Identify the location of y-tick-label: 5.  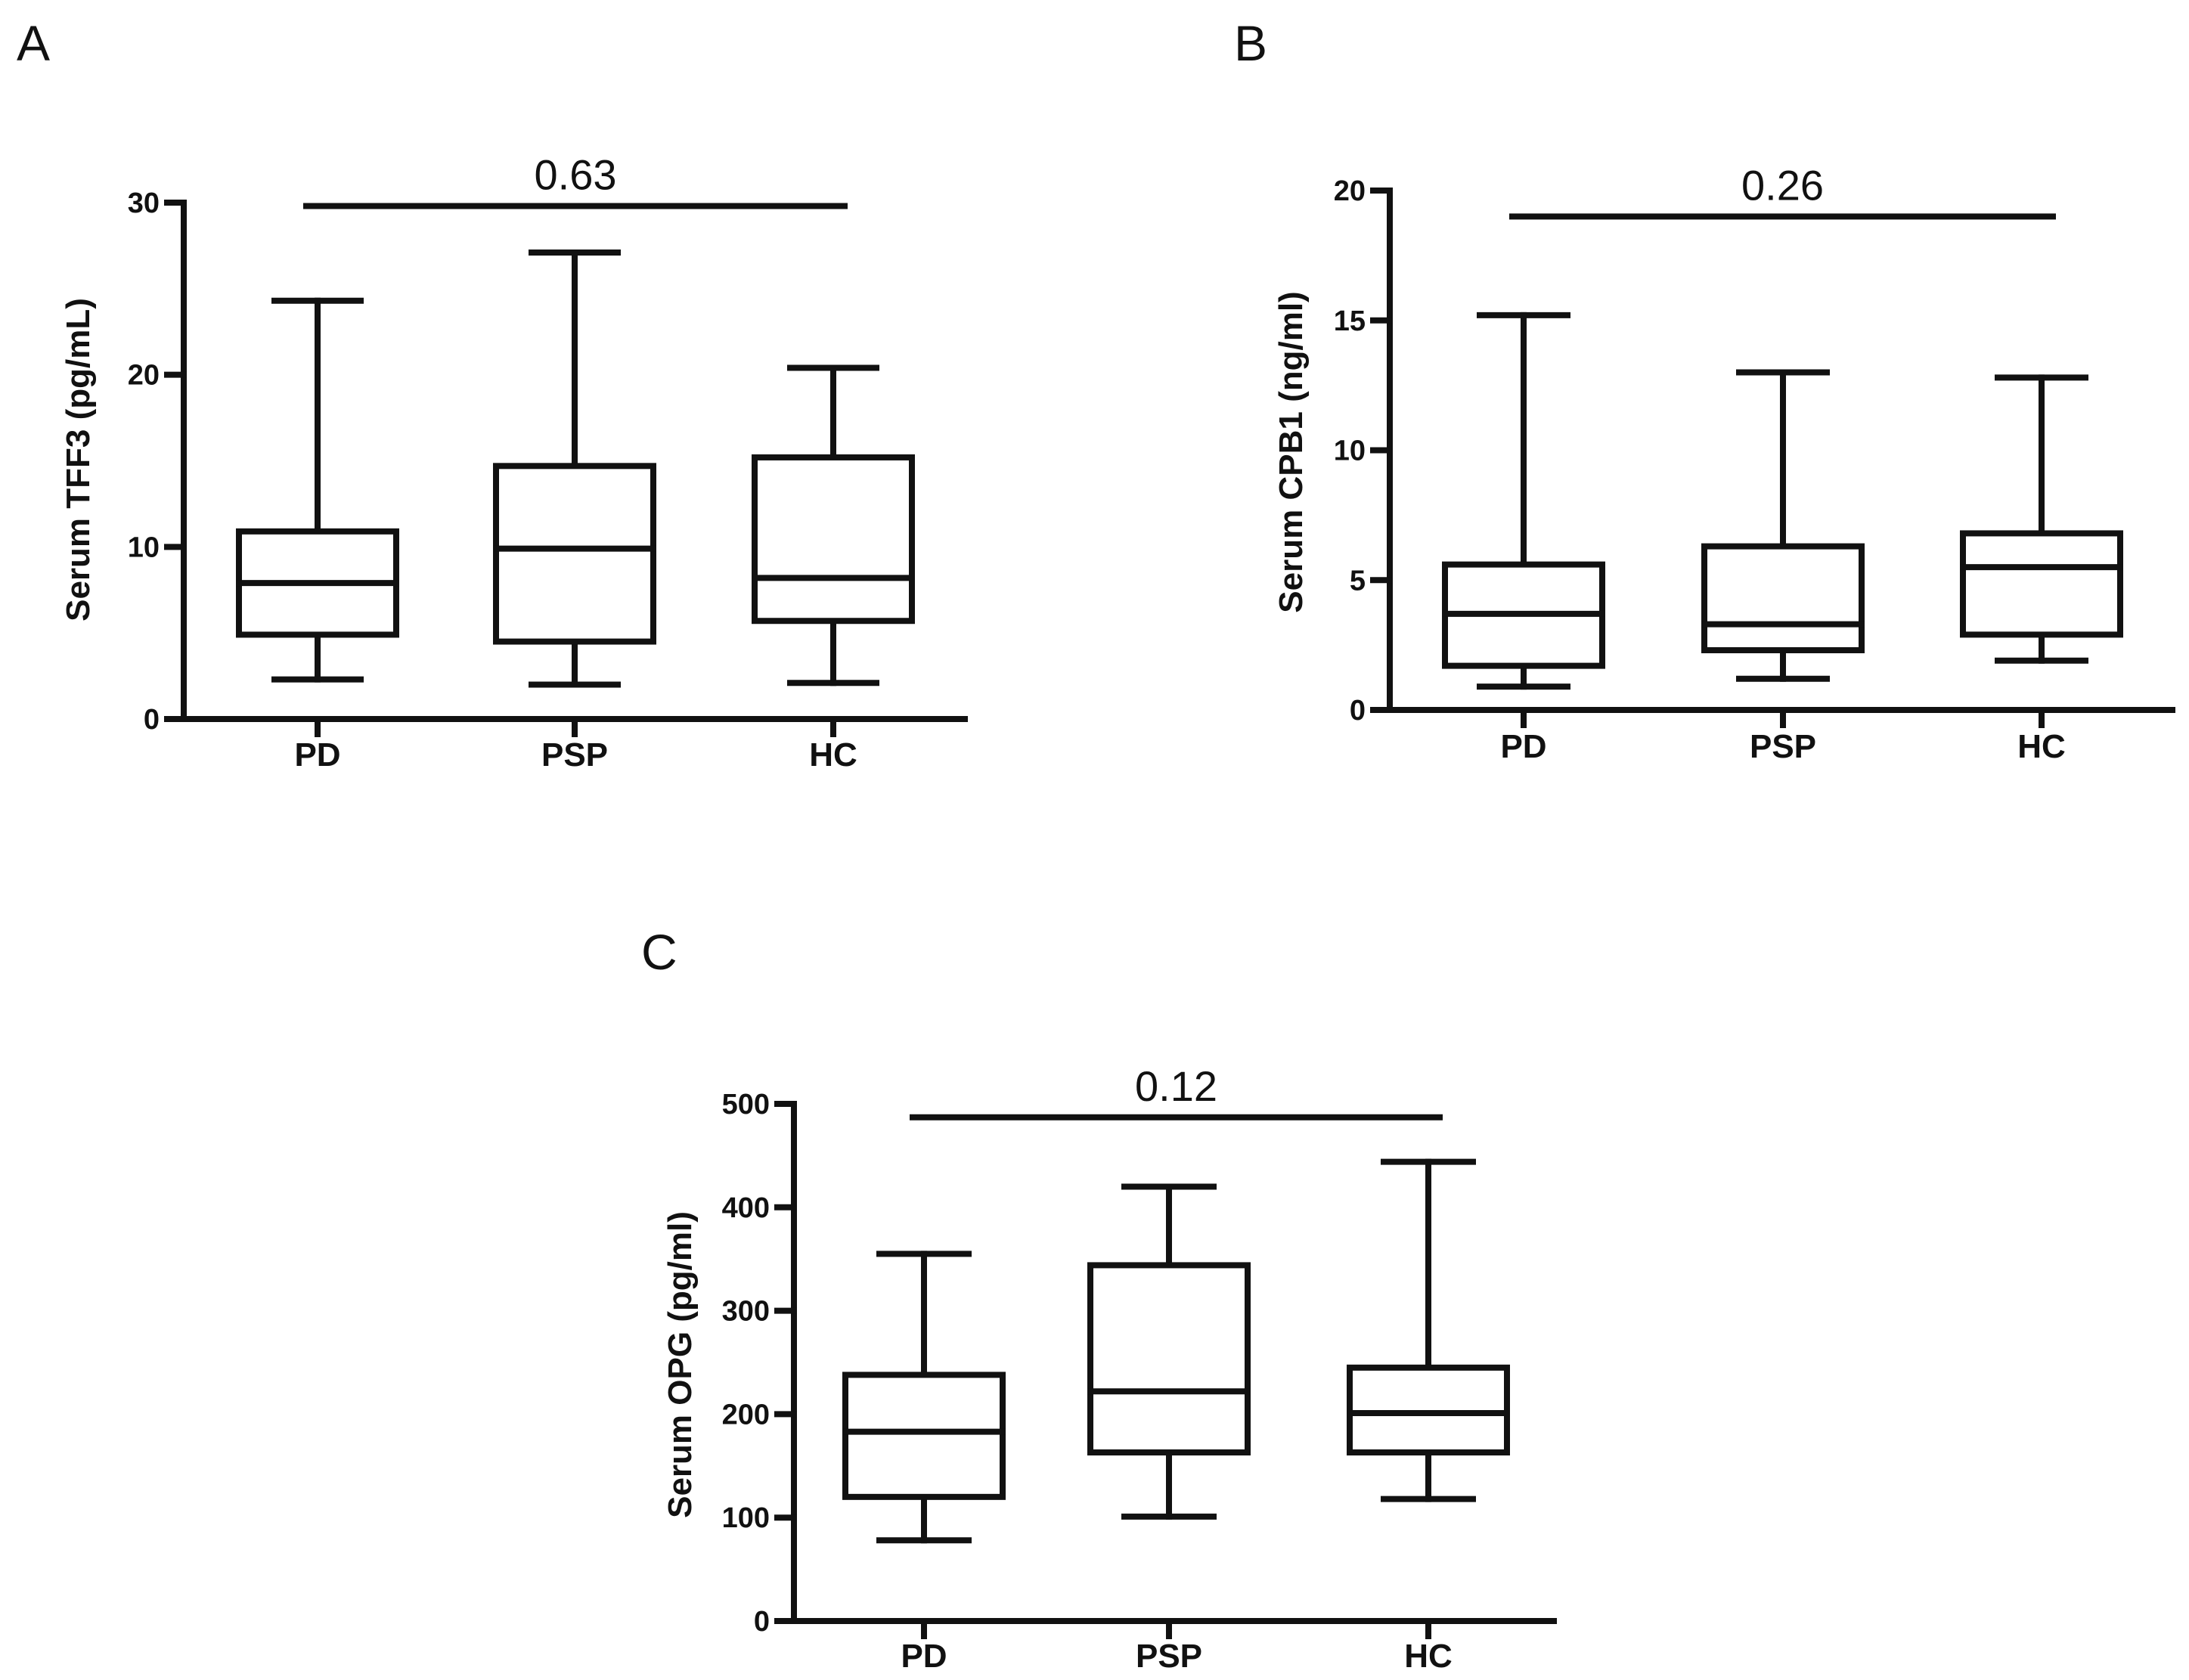
(1358, 581).